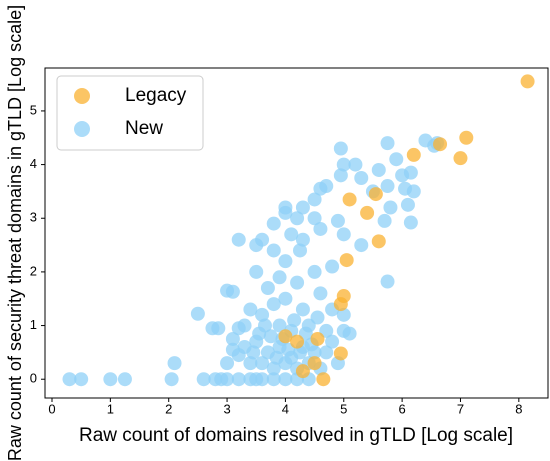 This screenshot has width=550, height=461. What do you see at coordinates (518, 408) in the screenshot?
I see `x-tick-label: 8` at bounding box center [518, 408].